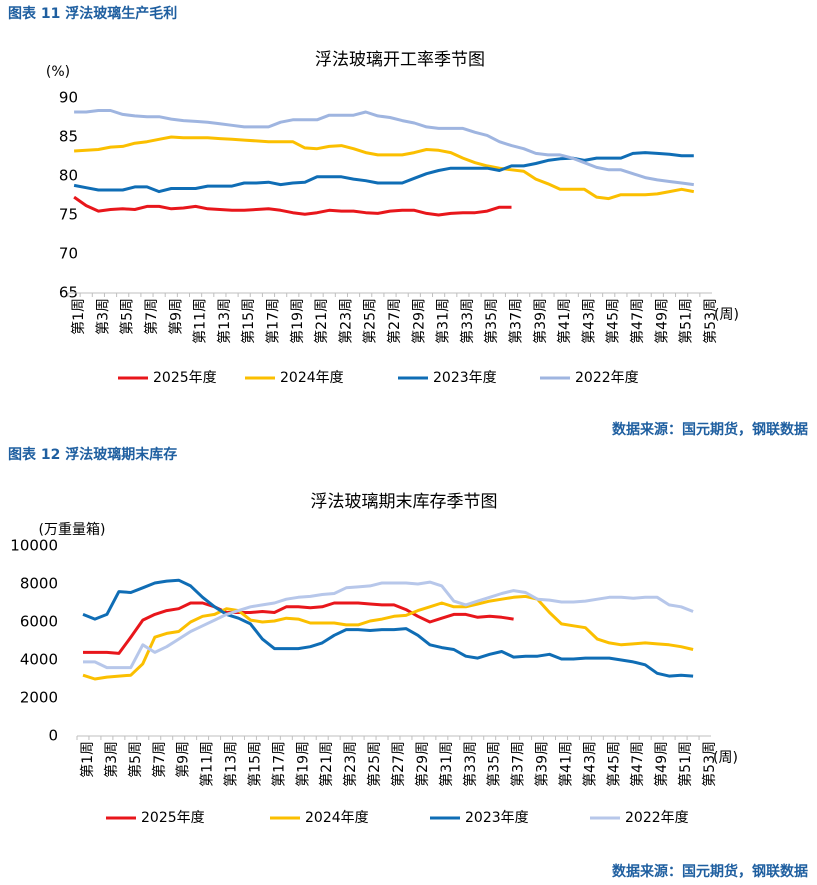  Describe the element at coordinates (53, 736) in the screenshot. I see `y-tick-label: 0` at that location.